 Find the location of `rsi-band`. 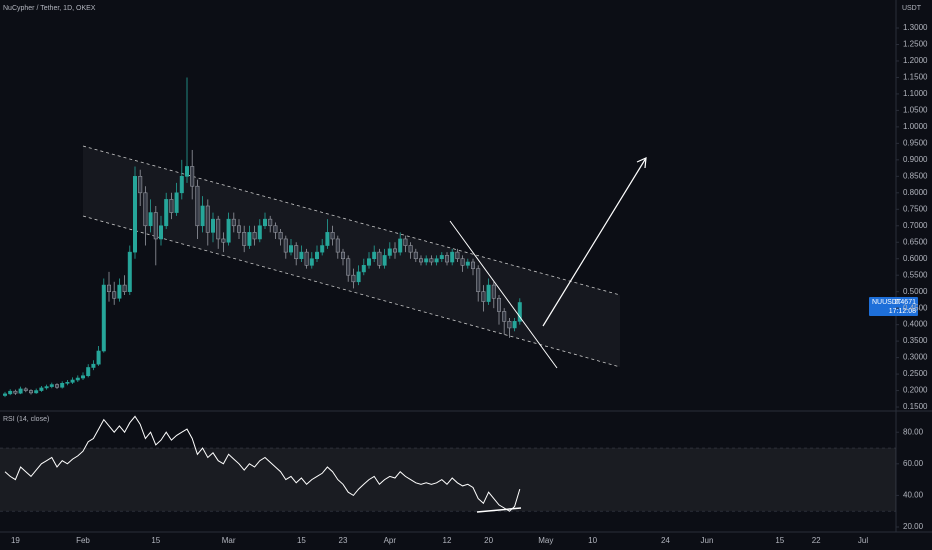

rsi-band is located at coordinates (448, 480).